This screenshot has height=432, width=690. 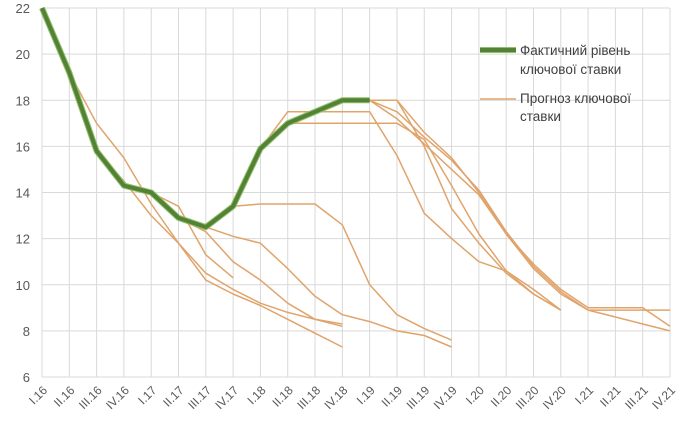 I want to click on x-tick-label: III.21, so click(x=636, y=397).